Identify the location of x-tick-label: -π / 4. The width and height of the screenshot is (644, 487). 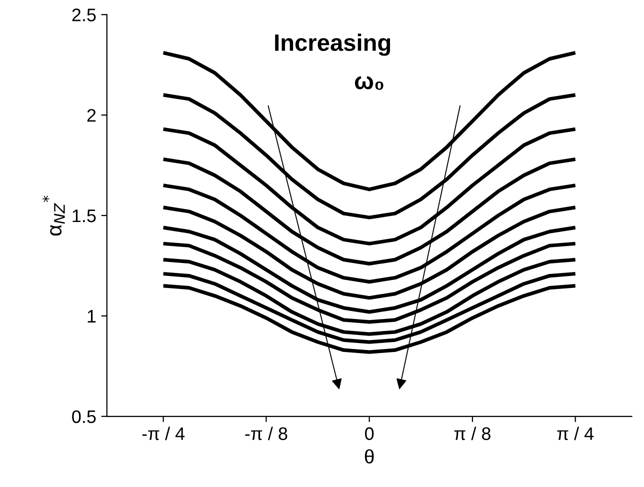
(163, 433).